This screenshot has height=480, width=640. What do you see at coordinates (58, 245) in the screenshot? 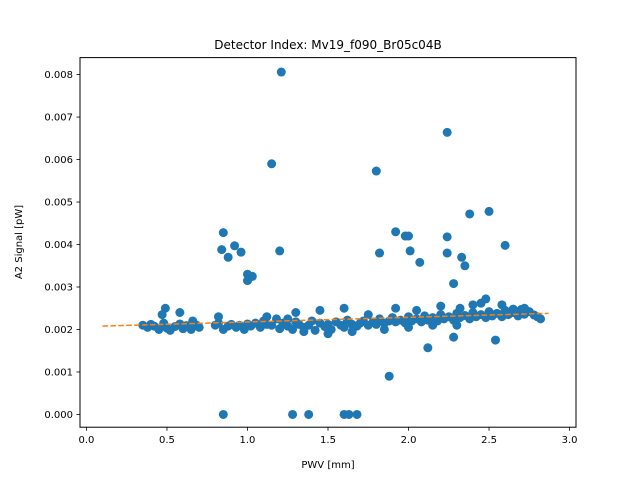
I see `y-tick-label: 0.004` at bounding box center [58, 245].